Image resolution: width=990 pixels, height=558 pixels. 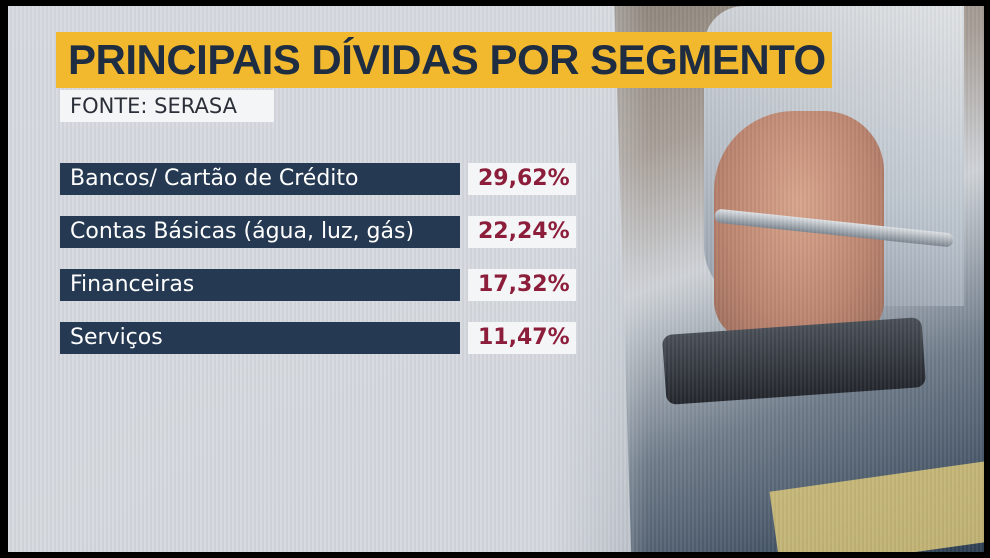 What do you see at coordinates (214, 178) in the screenshot?
I see `category-label: Bancos/ Cartão de Crédito` at bounding box center [214, 178].